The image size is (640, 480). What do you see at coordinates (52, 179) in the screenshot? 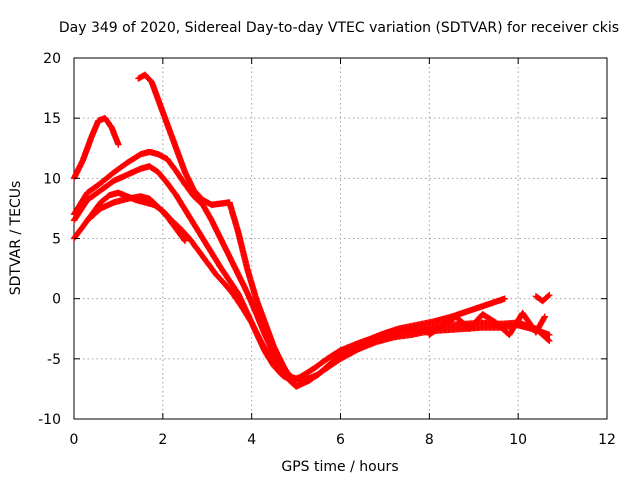
I see `y-tick-label: 10` at bounding box center [52, 179].